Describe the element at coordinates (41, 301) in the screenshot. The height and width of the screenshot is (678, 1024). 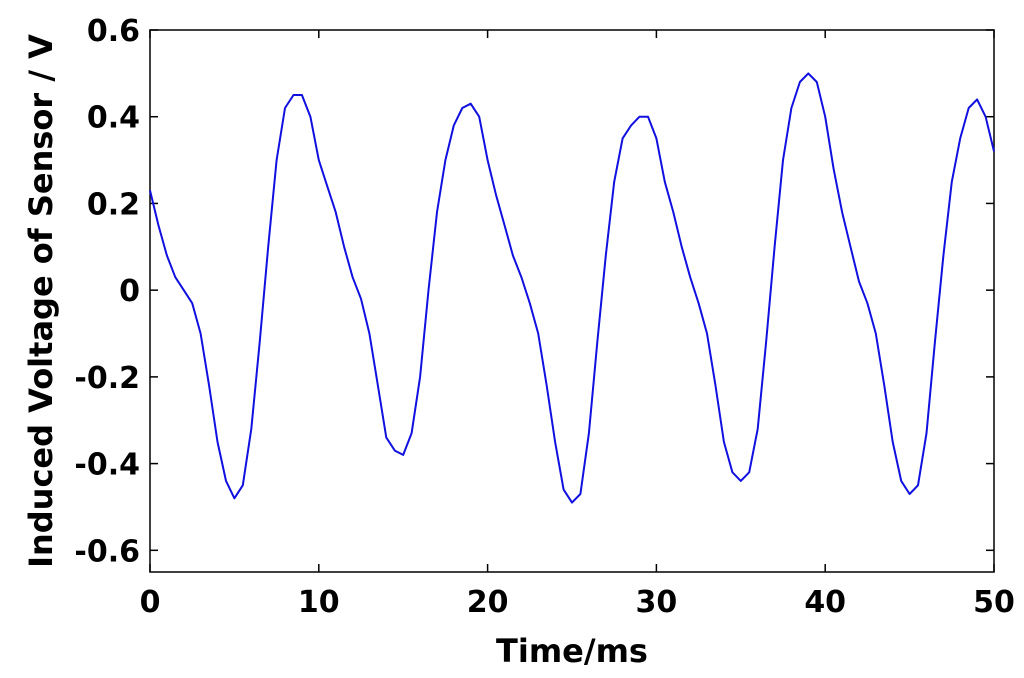
I see `y-axis-title: Induced Voltage of Sensor / V` at that location.